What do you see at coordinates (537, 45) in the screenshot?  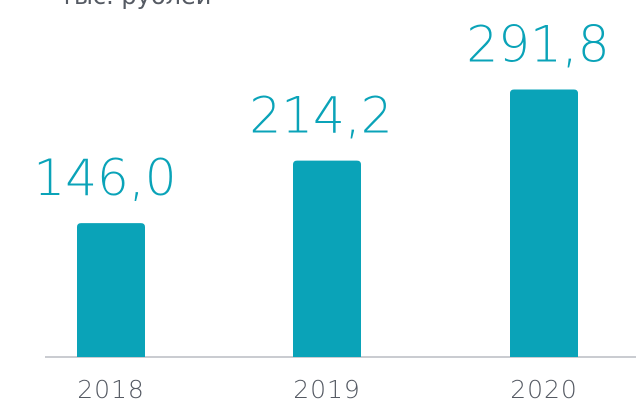 I see `value-label: 291,8` at bounding box center [537, 45].